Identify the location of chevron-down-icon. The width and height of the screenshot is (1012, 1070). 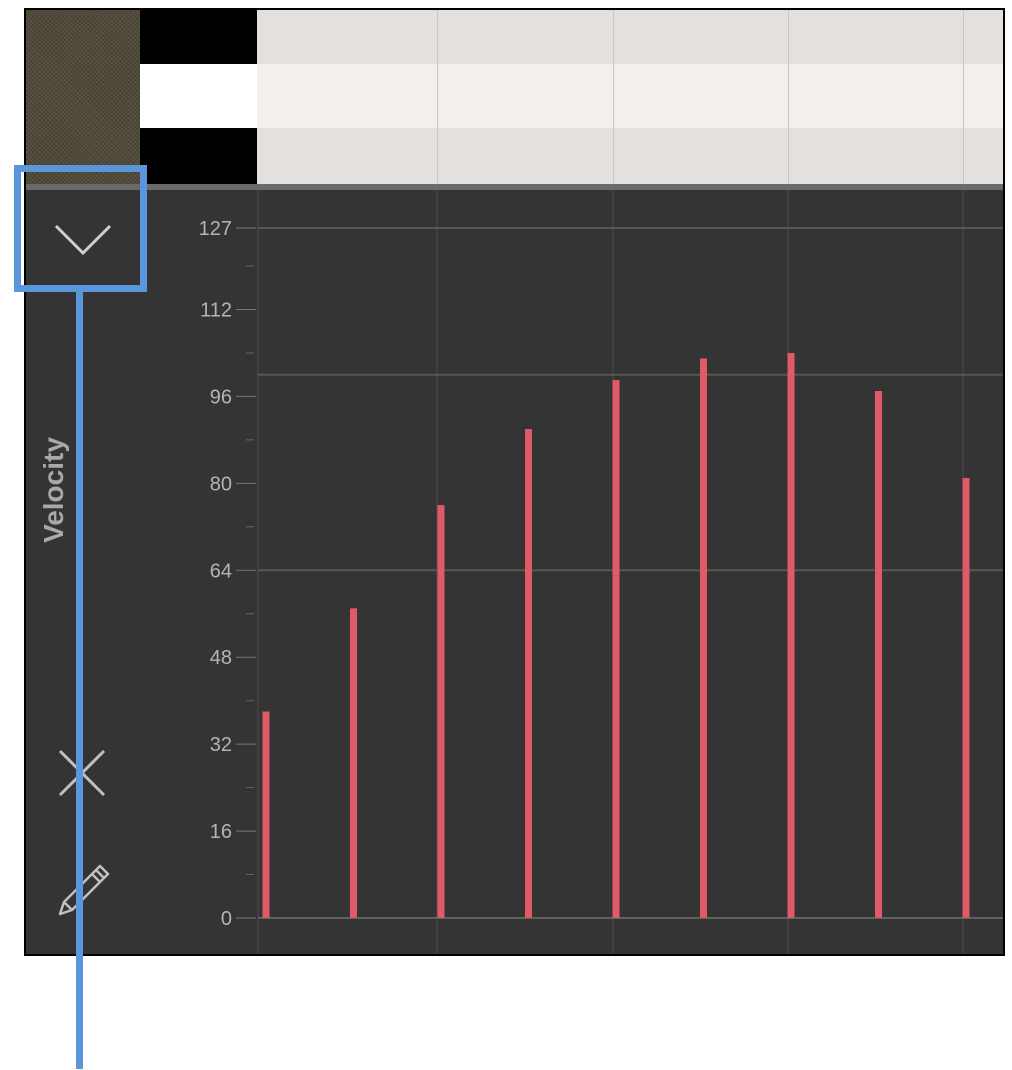
(83, 240).